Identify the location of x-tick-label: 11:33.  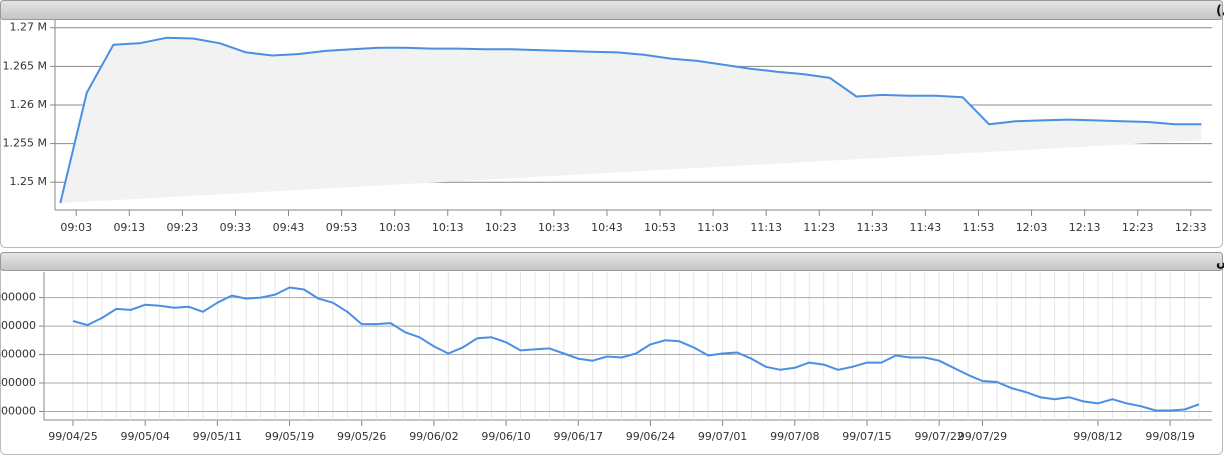
(872, 227).